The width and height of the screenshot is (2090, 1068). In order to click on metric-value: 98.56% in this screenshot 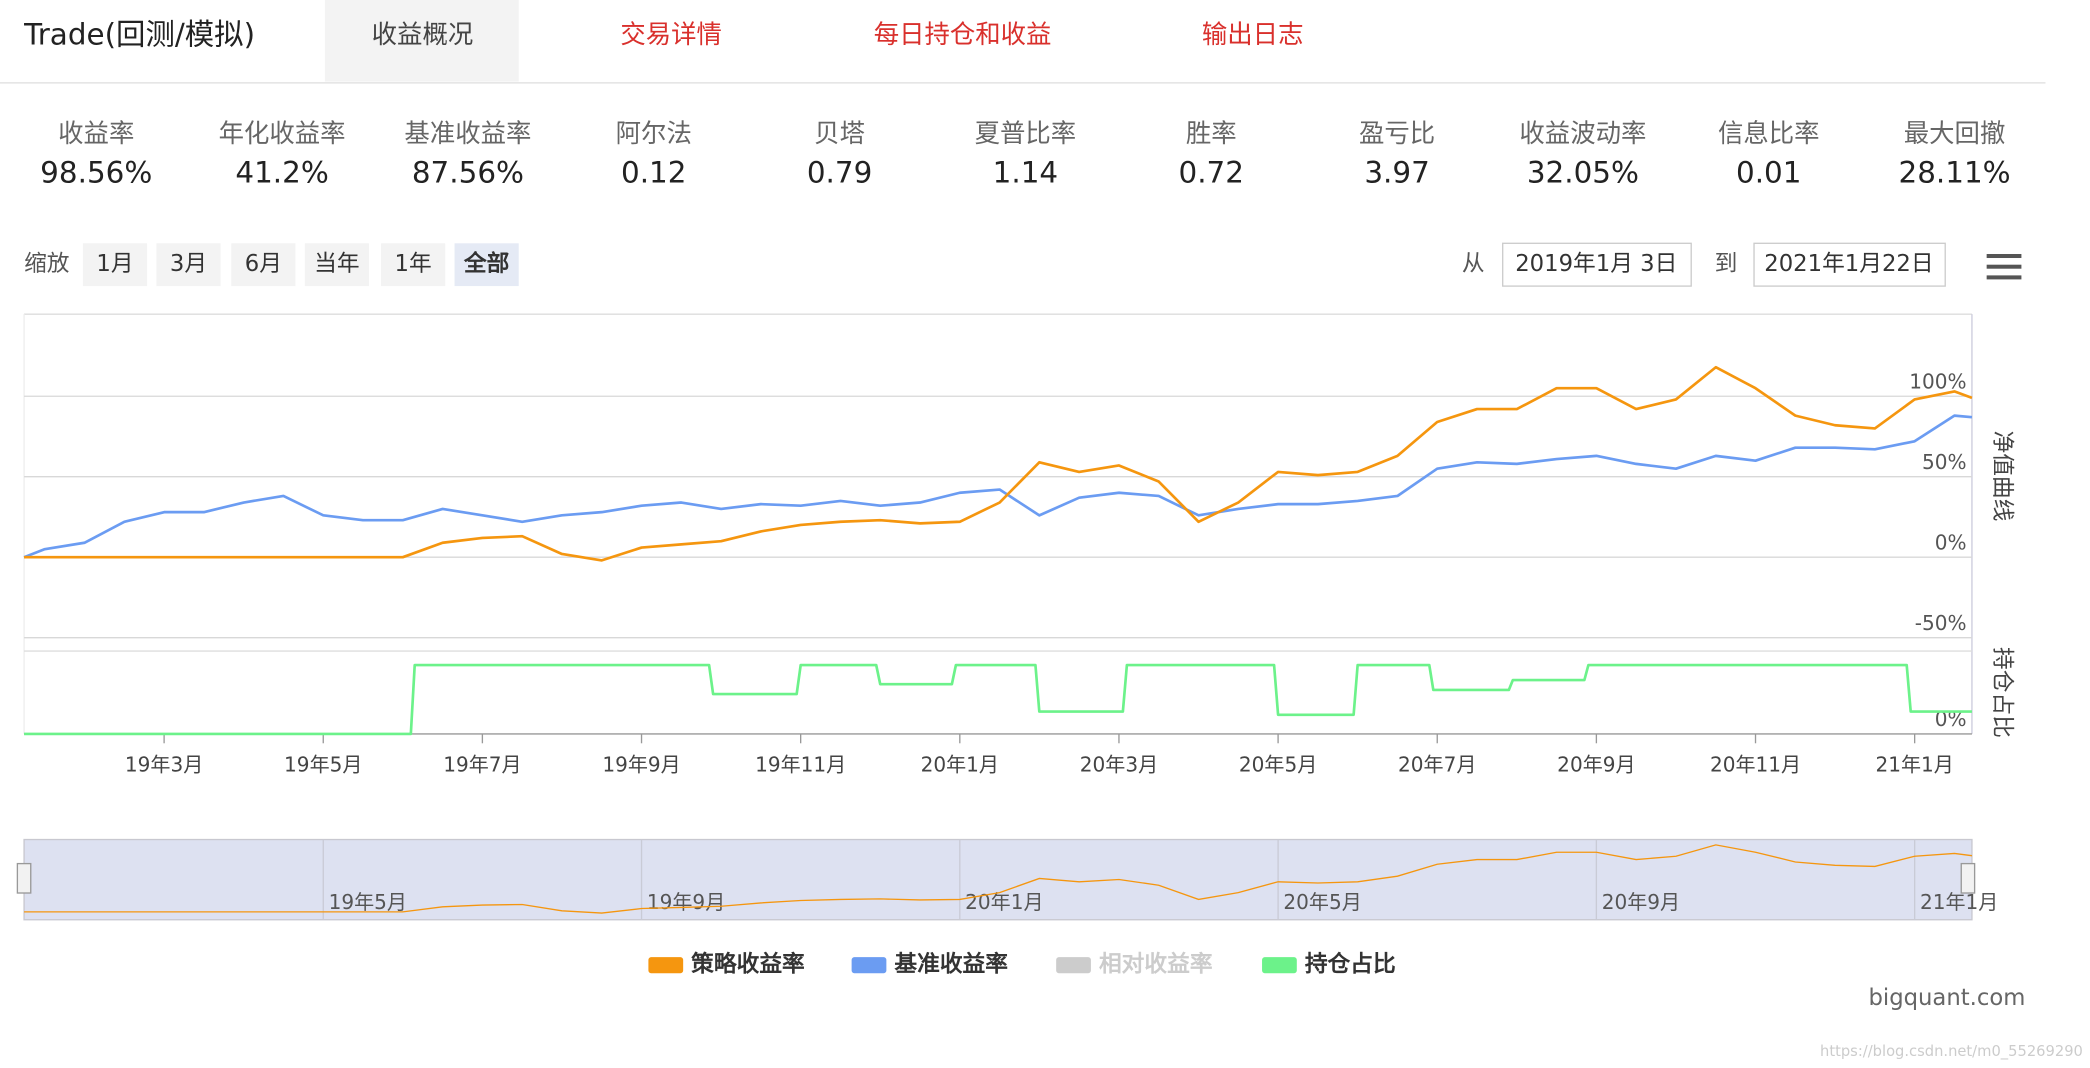, I will do `click(96, 172)`.